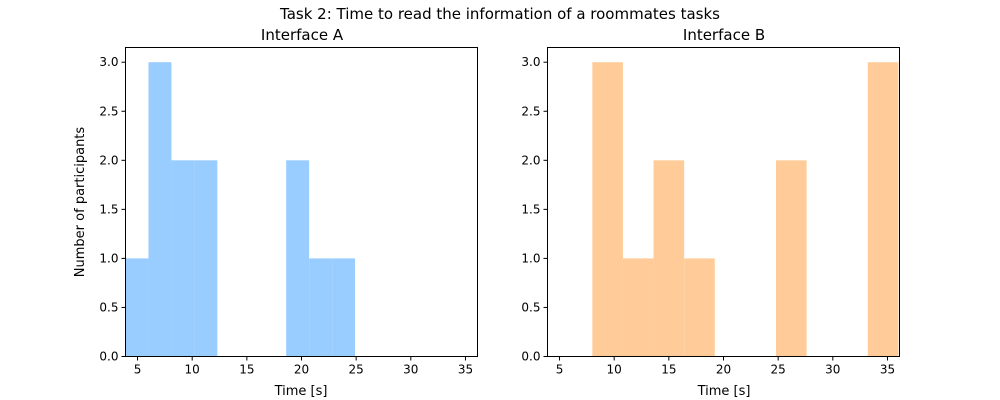 Image resolution: width=1000 pixels, height=400 pixels. I want to click on y-tick-label-interface-a: 1.5, so click(108, 209).